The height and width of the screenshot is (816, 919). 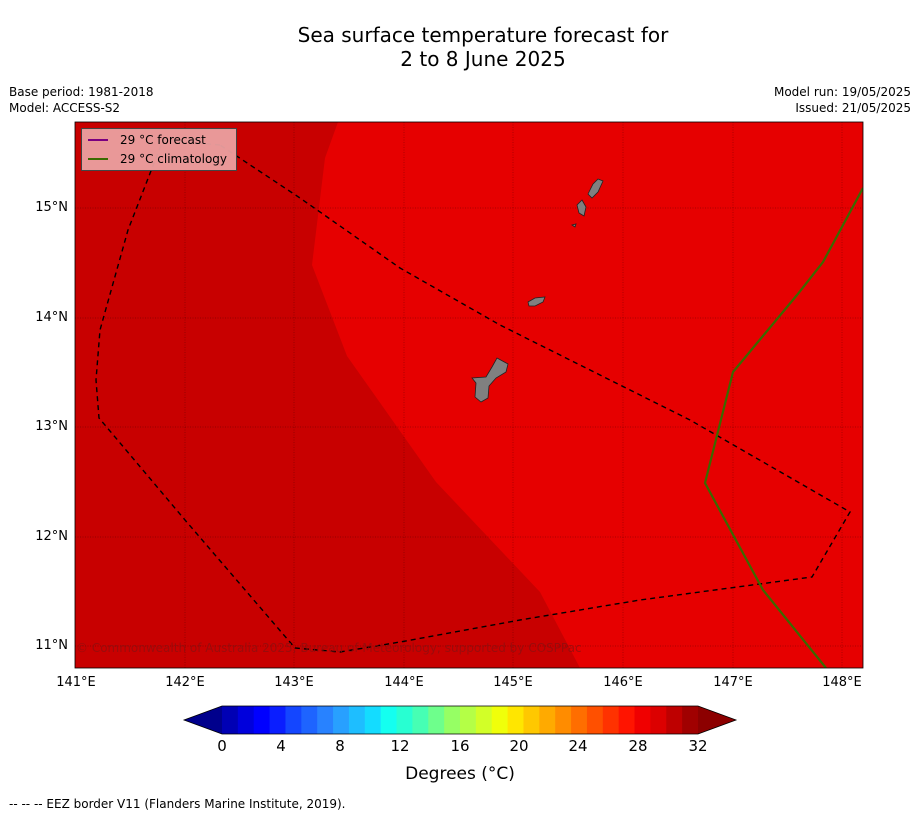 What do you see at coordinates (783, 427) in the screenshot?
I see `climatology-29c-line` at bounding box center [783, 427].